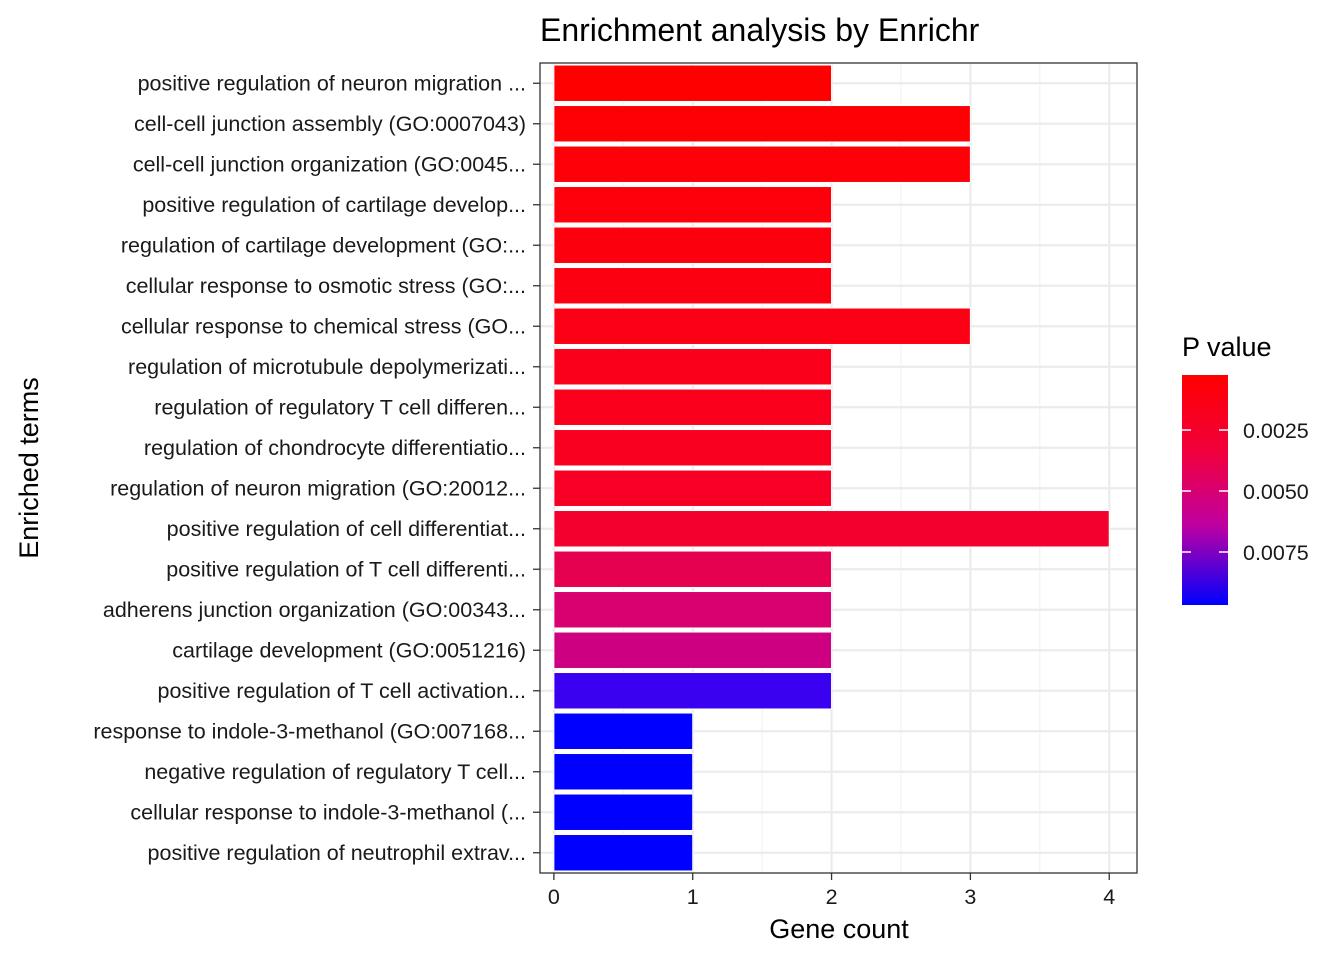 This screenshot has width=1344, height=960. Describe the element at coordinates (1276, 492) in the screenshot. I see `legend-tick-label: 0.0050` at that location.